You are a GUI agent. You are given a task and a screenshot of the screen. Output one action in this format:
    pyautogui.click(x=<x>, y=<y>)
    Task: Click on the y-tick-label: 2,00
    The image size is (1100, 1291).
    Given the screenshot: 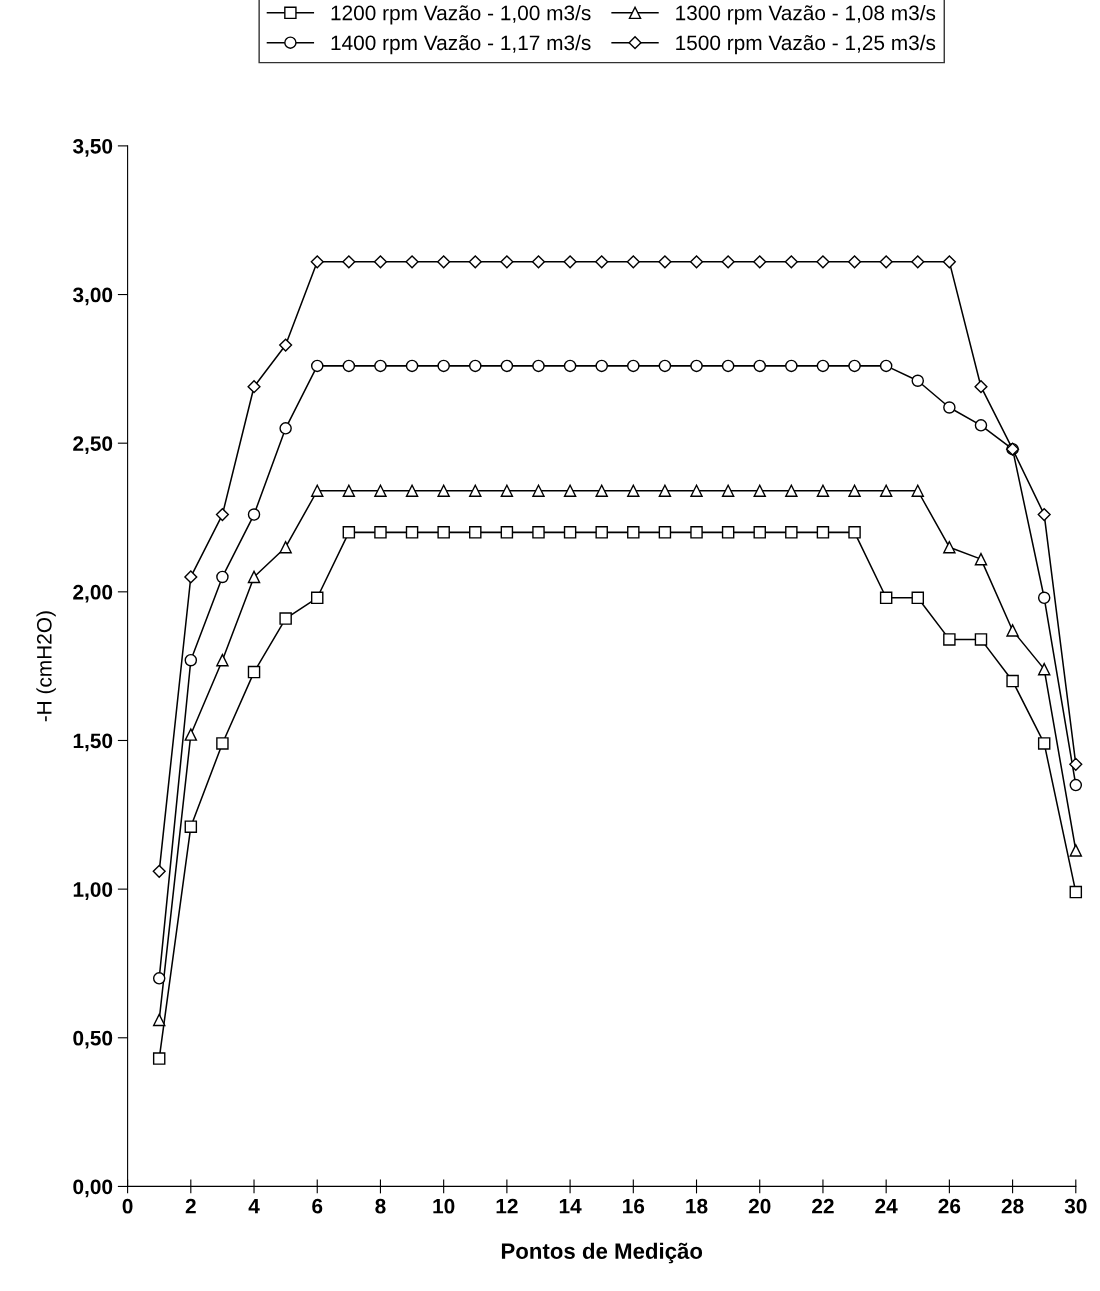 What is the action you would take?
    pyautogui.click(x=93, y=593)
    